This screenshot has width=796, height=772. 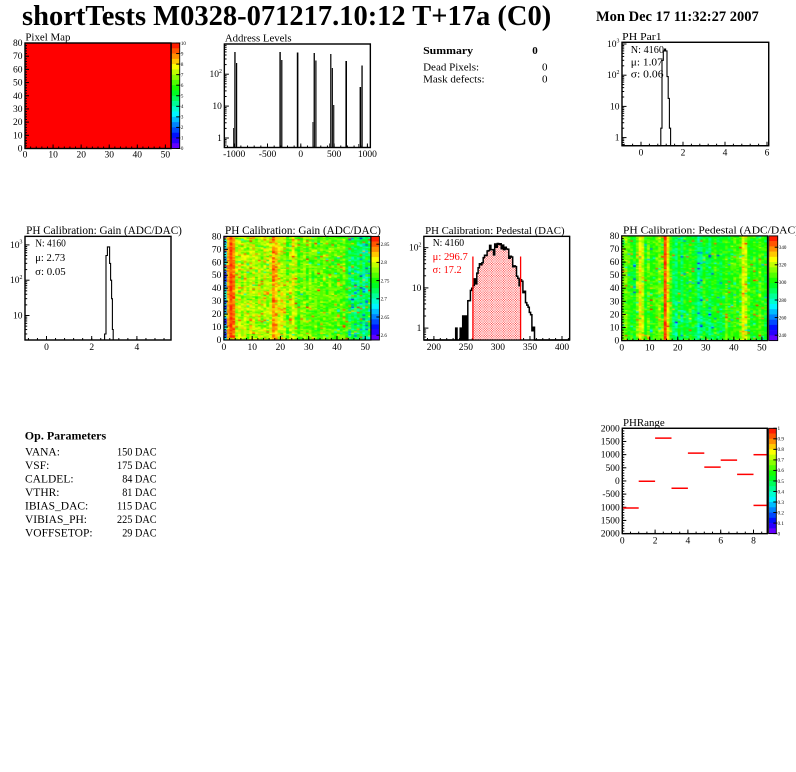 I want to click on svg-text: Op. Parameters, so click(x=66, y=436).